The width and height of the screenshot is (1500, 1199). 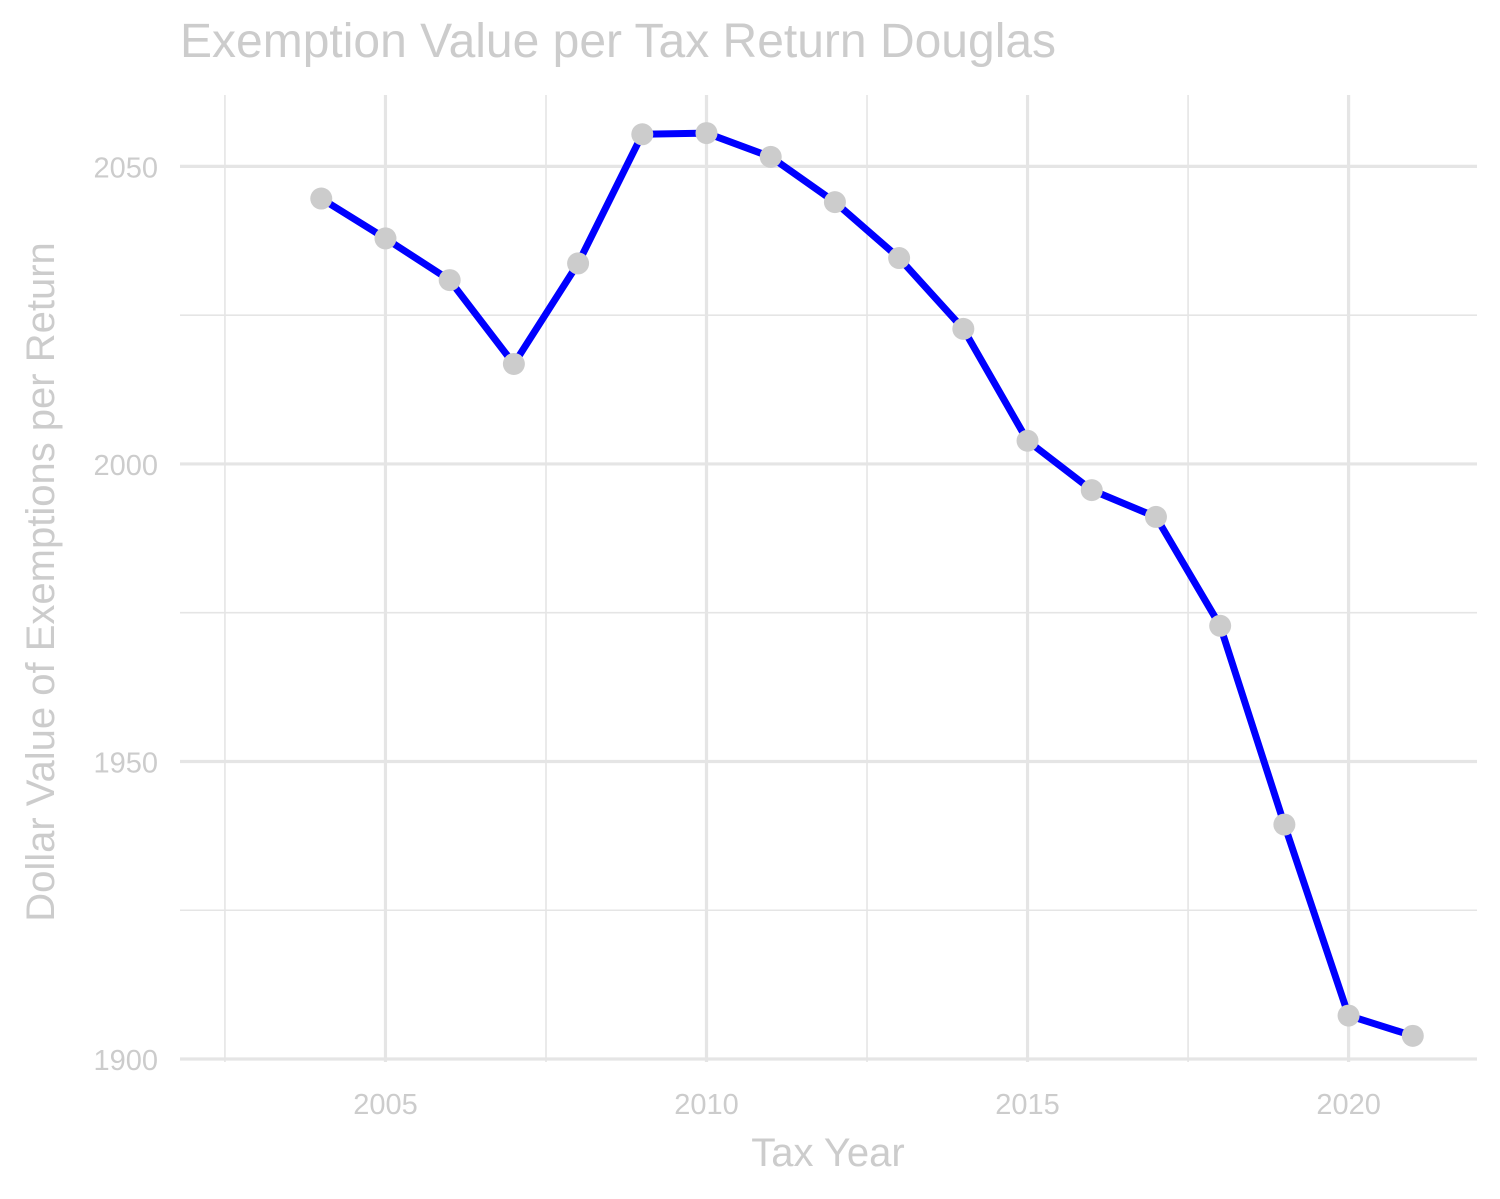 What do you see at coordinates (1348, 1105) in the screenshot?
I see `x-tick-label: 2020` at bounding box center [1348, 1105].